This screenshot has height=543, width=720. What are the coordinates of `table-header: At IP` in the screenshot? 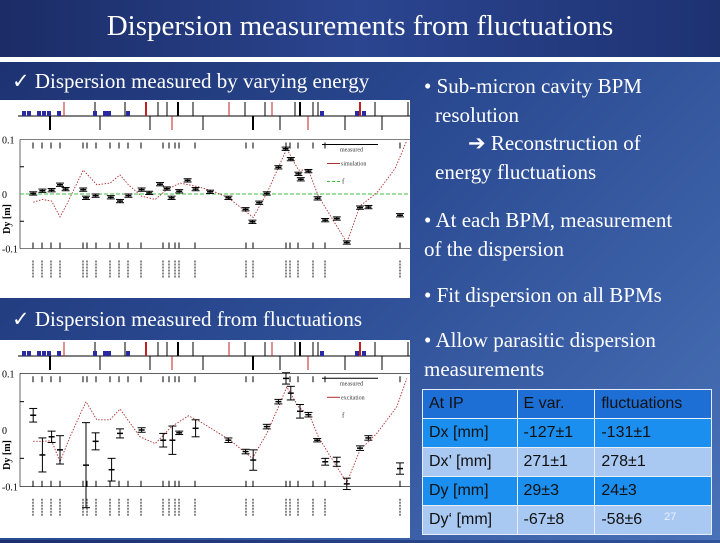 It's located at (470, 404).